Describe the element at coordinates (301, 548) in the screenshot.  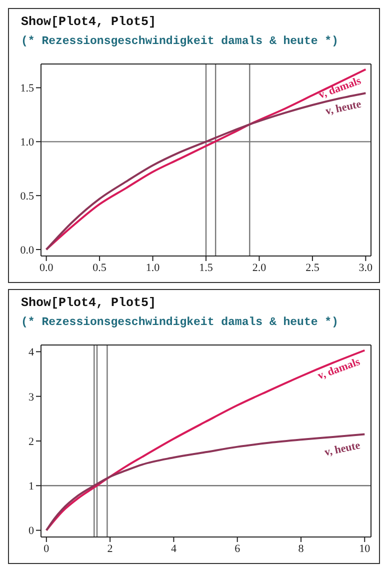
I see `x-tick-label: 8` at that location.